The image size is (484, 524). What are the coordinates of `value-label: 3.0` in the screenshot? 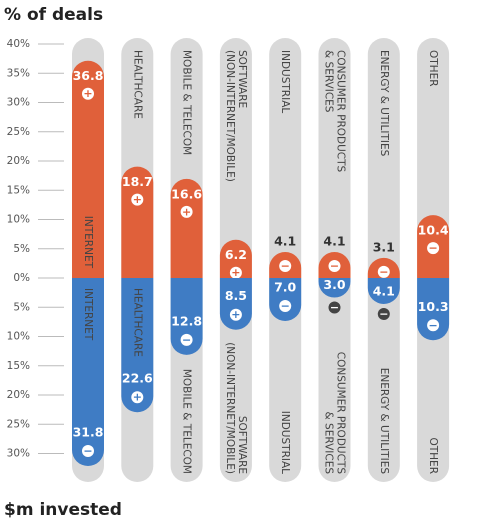 It's located at (334, 284).